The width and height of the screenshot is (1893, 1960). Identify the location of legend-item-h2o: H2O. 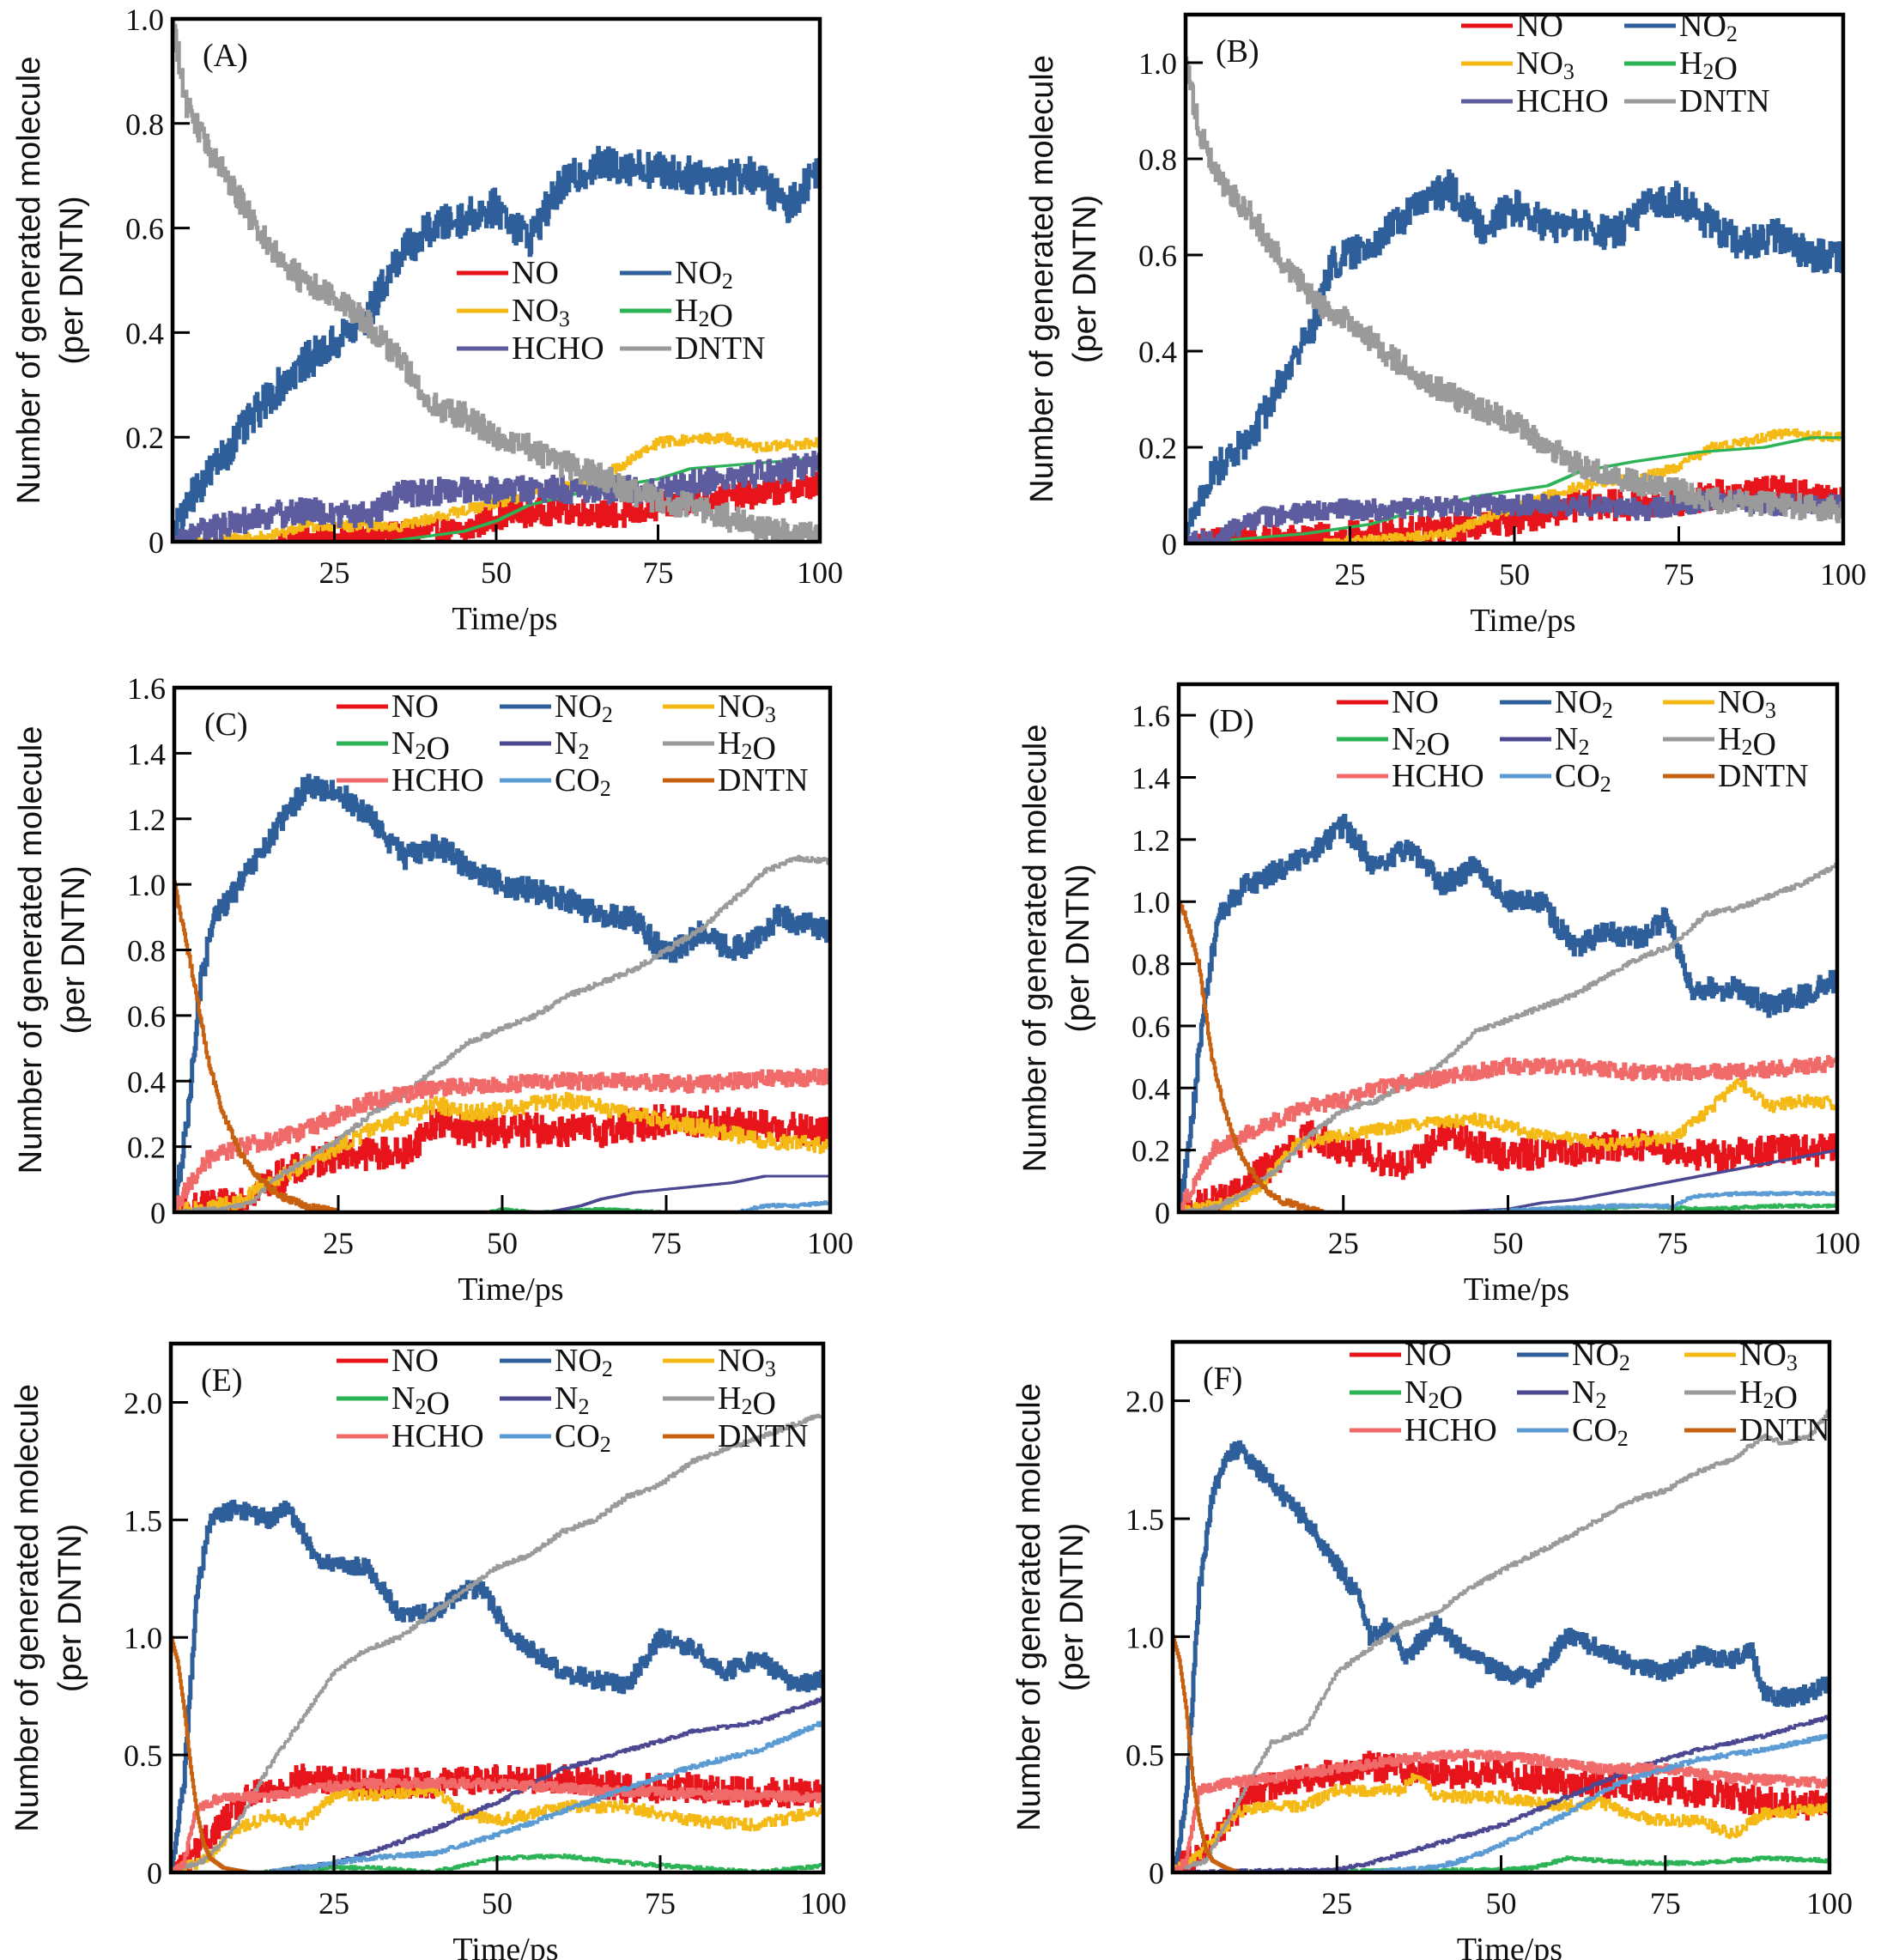
(1719, 741).